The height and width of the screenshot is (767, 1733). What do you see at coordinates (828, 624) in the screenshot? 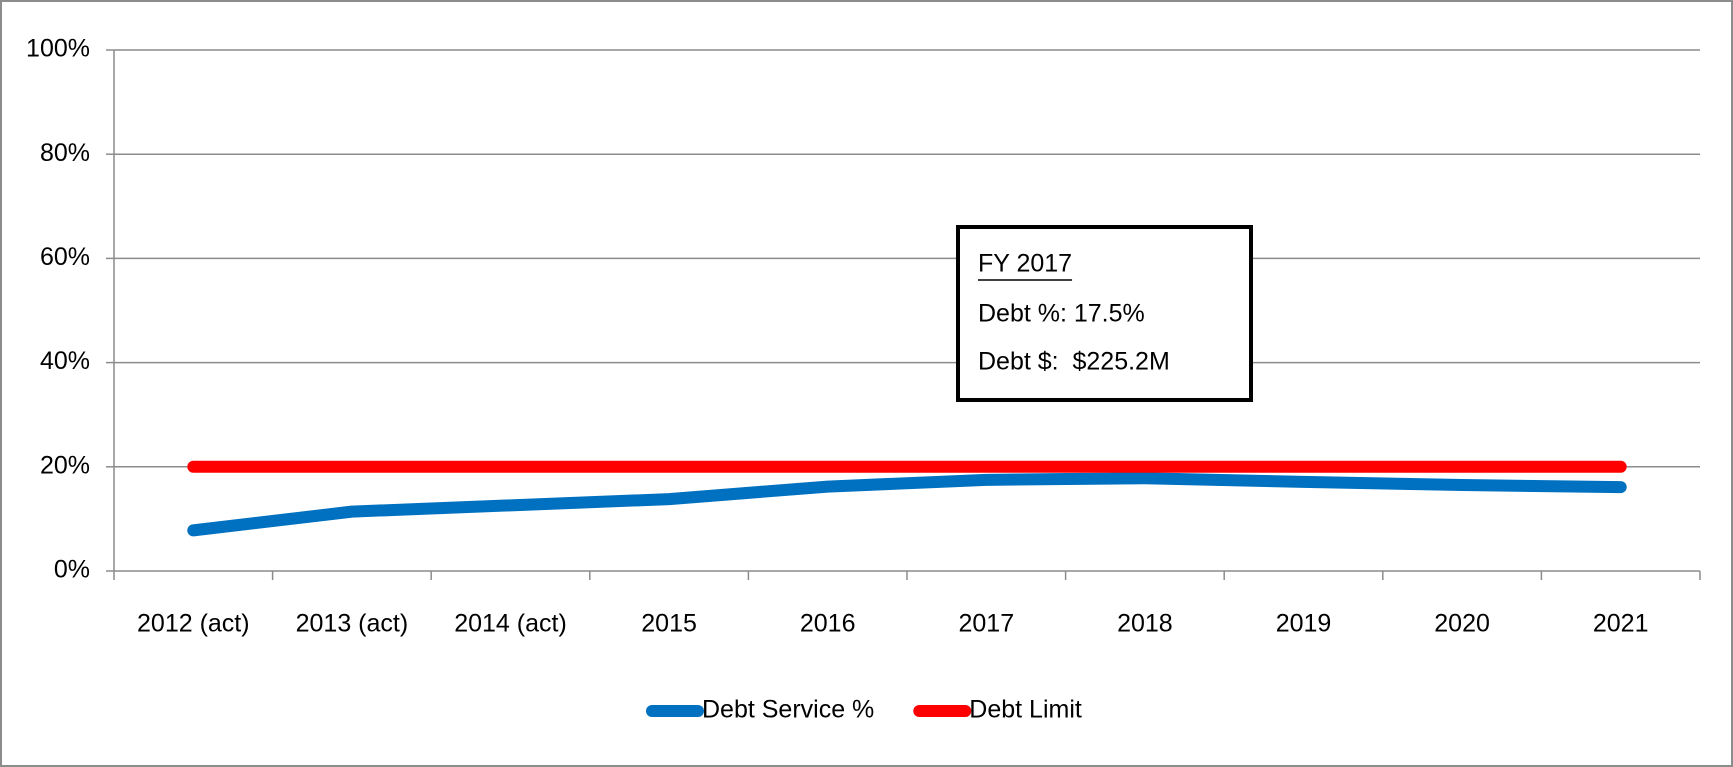
I see `x-tick-label: 2016` at bounding box center [828, 624].